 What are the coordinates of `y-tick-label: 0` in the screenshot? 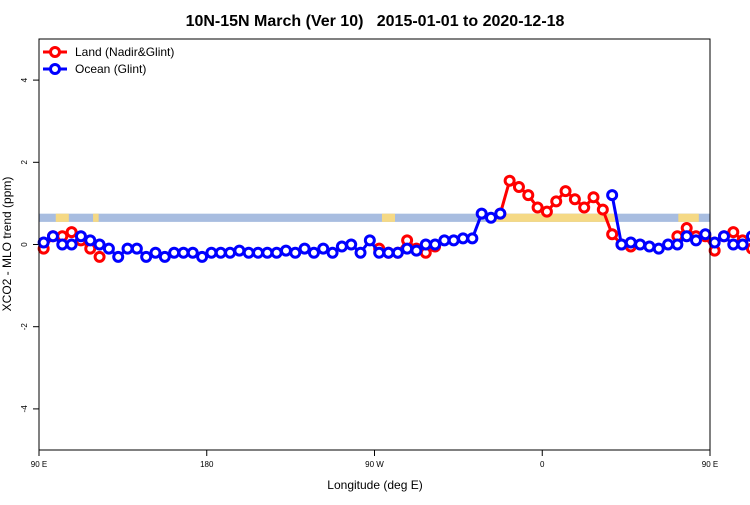 It's located at (24, 244).